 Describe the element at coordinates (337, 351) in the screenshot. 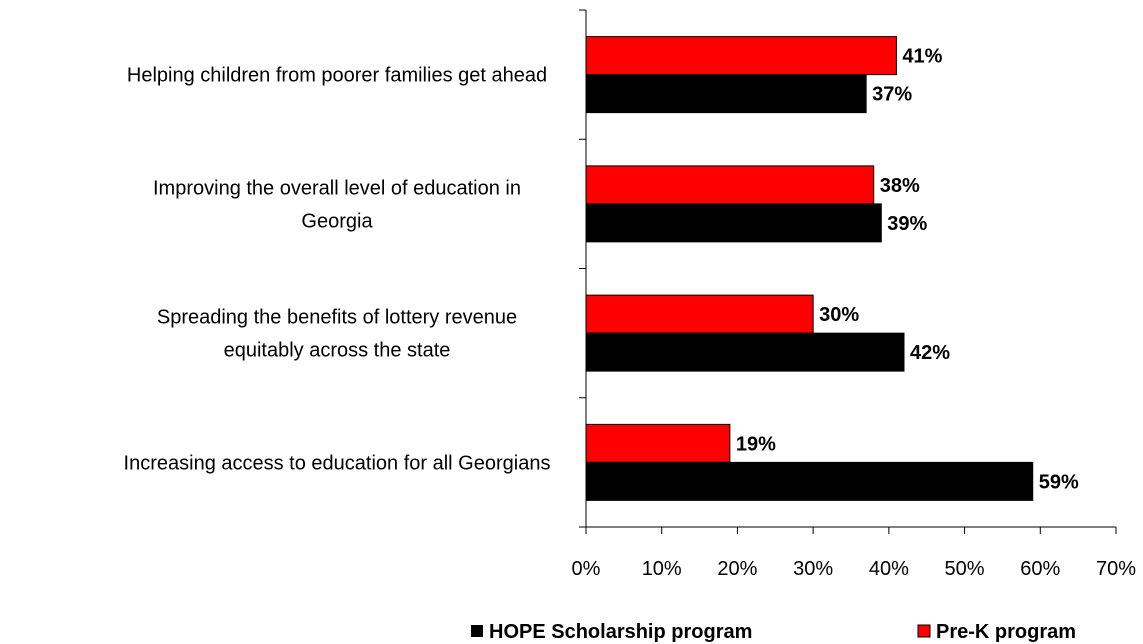

I see `category-label: equitably across the state` at that location.